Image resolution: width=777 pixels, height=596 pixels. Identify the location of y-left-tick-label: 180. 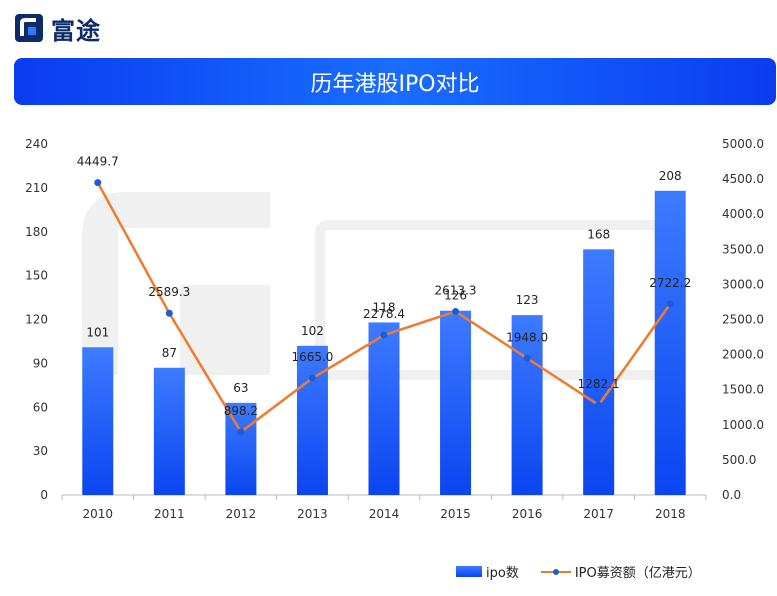
(36, 232).